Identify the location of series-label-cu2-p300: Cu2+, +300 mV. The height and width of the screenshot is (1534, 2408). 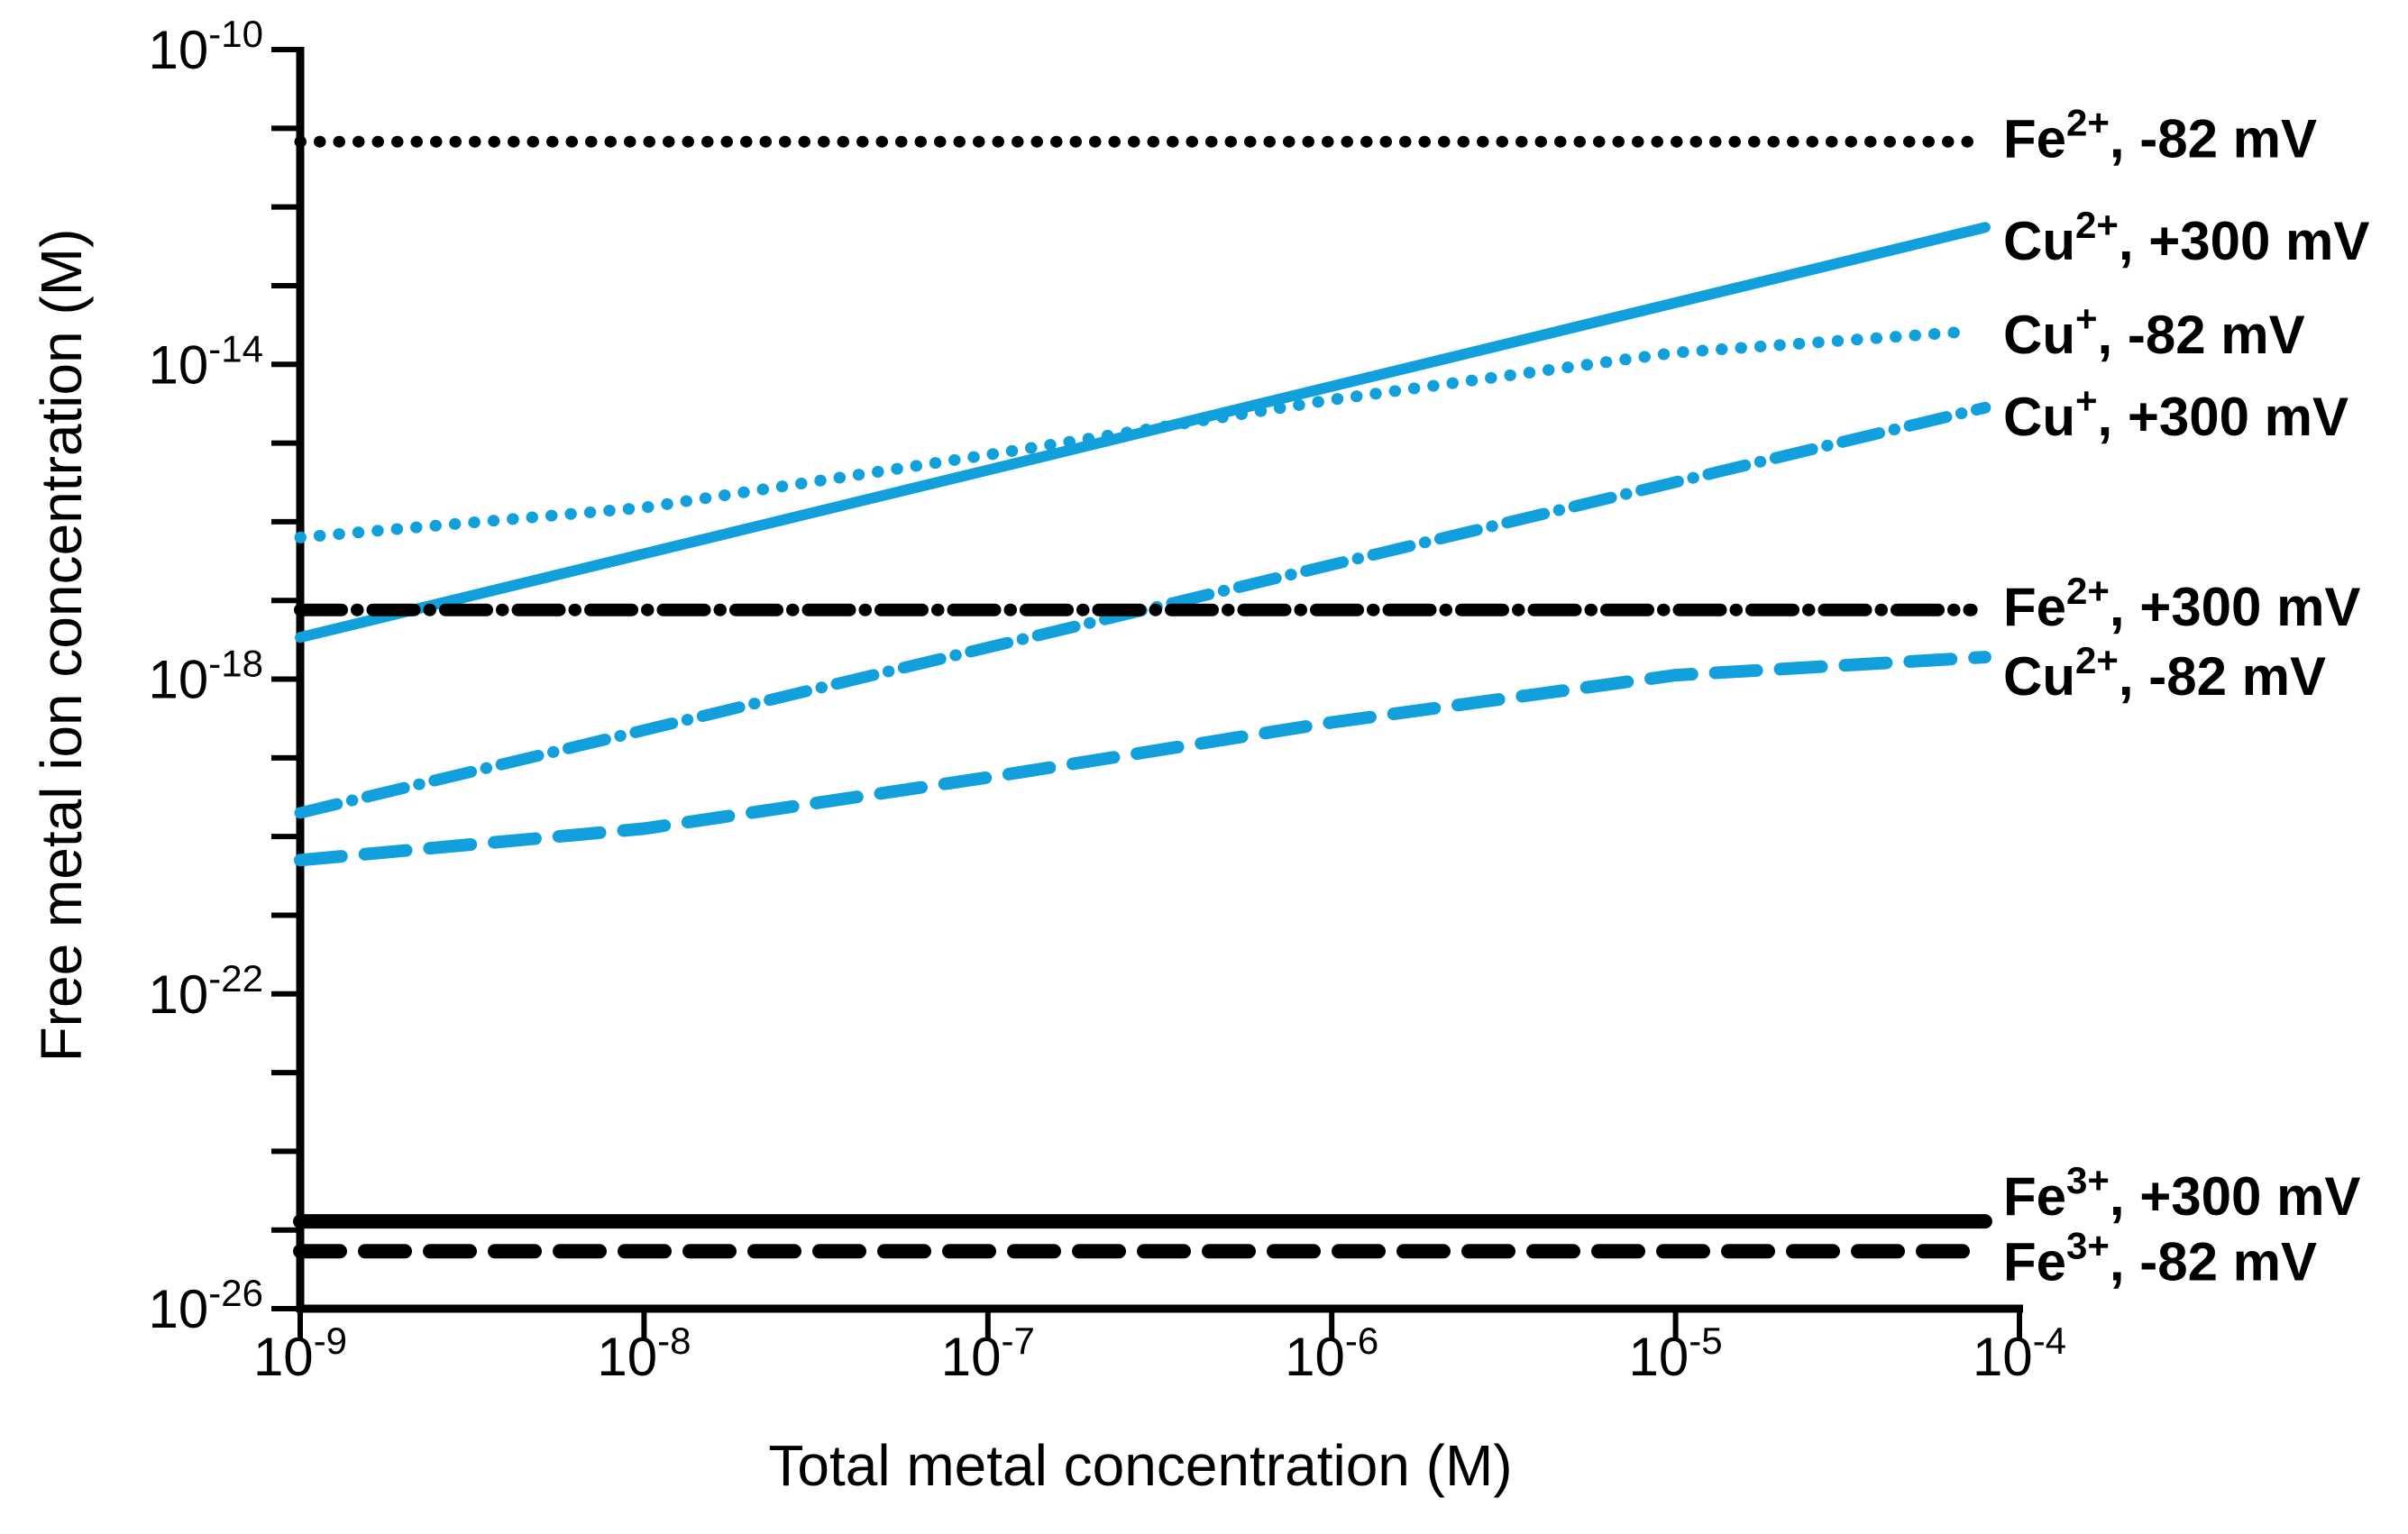
(2186, 237).